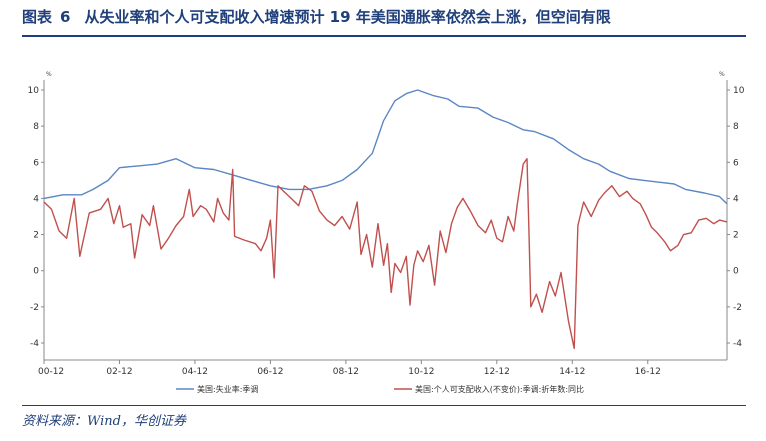 This screenshot has height=441, width=766. What do you see at coordinates (34, 308) in the screenshot?
I see `left-y-tick-label: -2` at bounding box center [34, 308].